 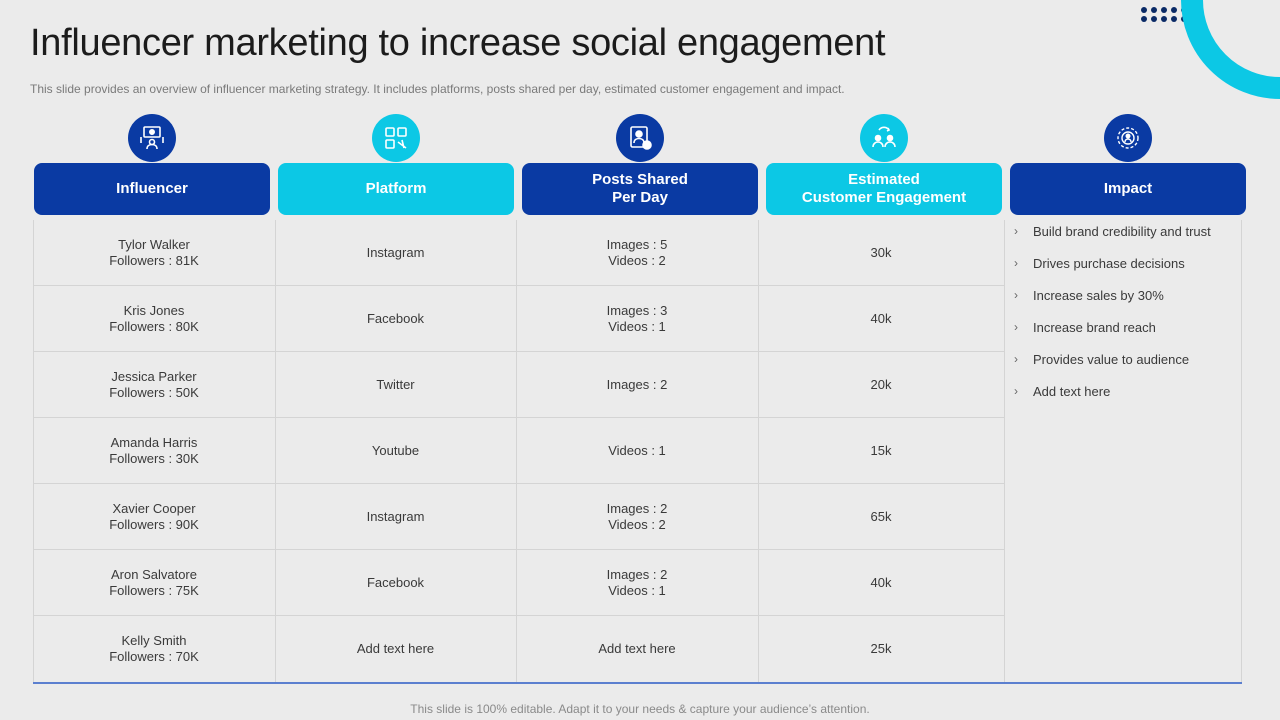 I want to click on platform-cell: Add text here, so click(x=395, y=648).